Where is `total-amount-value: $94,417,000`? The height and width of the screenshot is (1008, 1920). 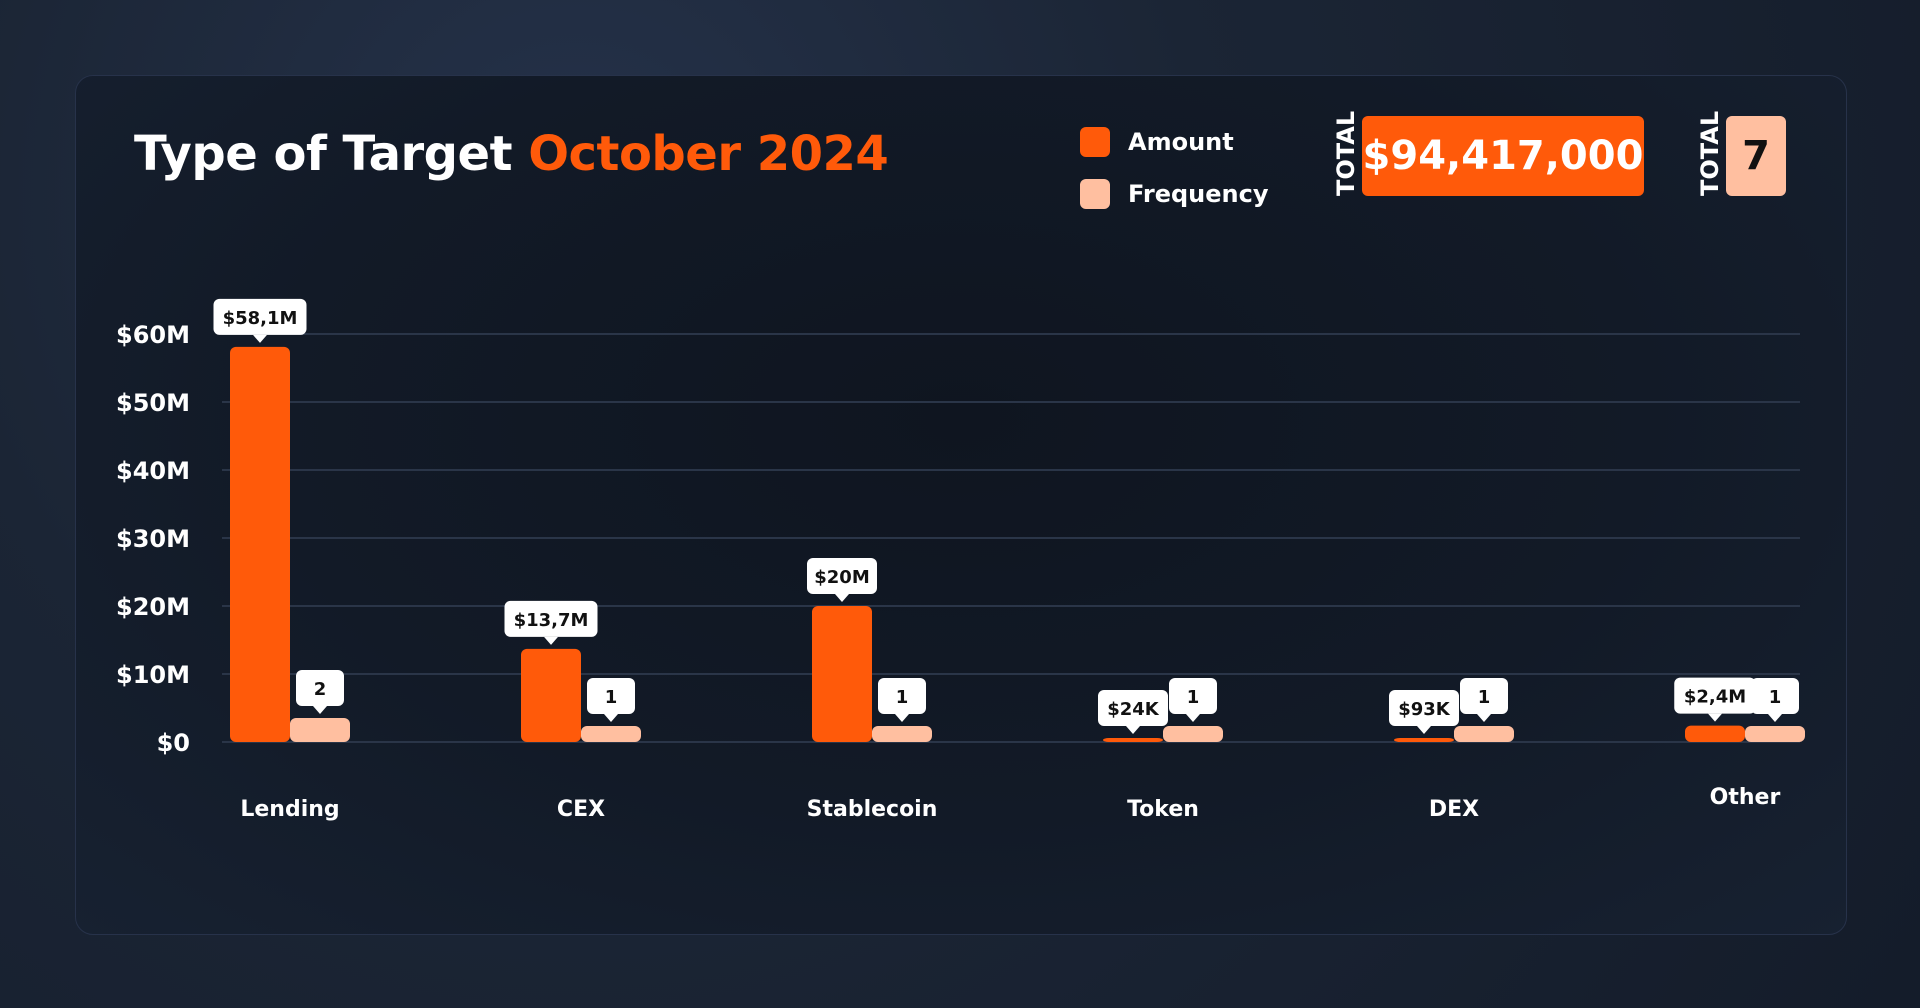 total-amount-value: $94,417,000 is located at coordinates (1503, 156).